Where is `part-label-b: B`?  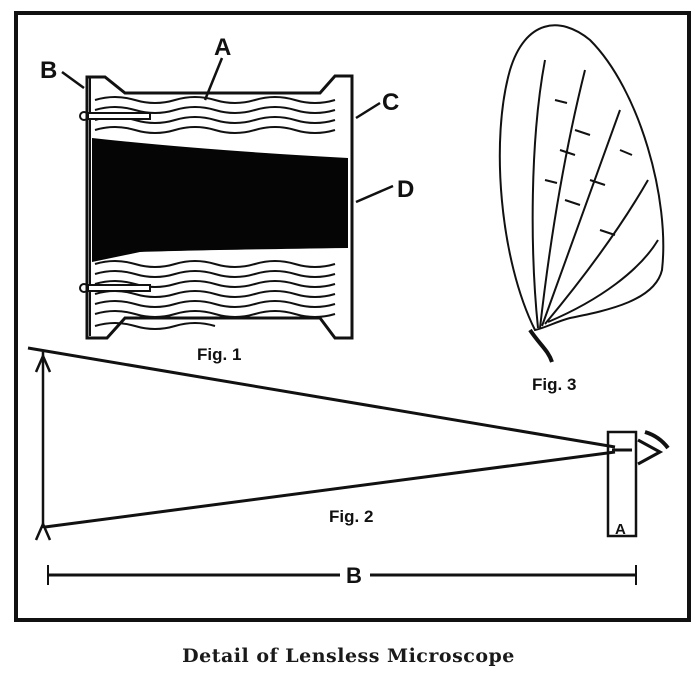
part-label-b: B is located at coordinates (48, 70).